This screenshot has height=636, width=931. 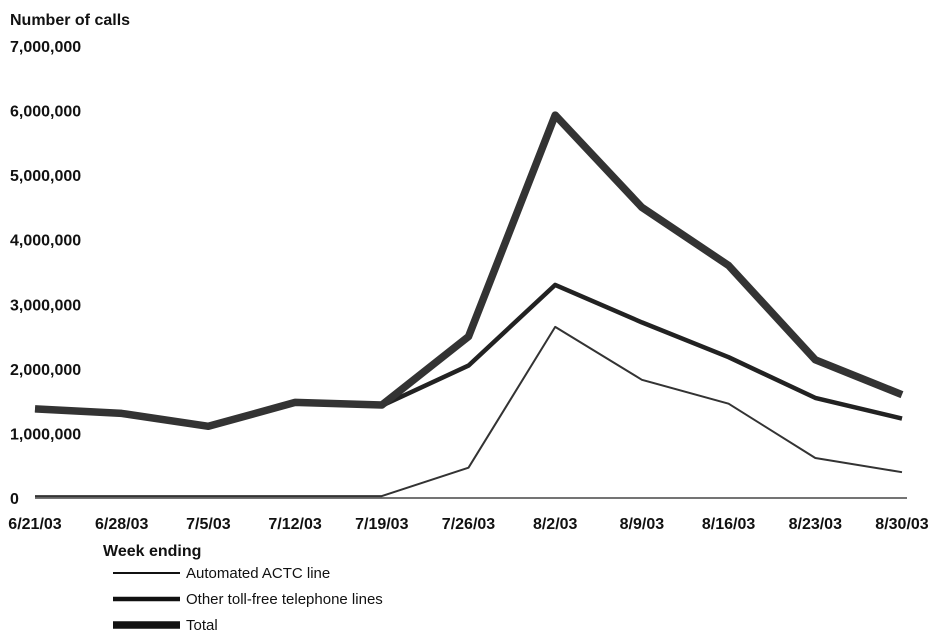 What do you see at coordinates (381, 524) in the screenshot?
I see `x-tick-label: 7/19/03` at bounding box center [381, 524].